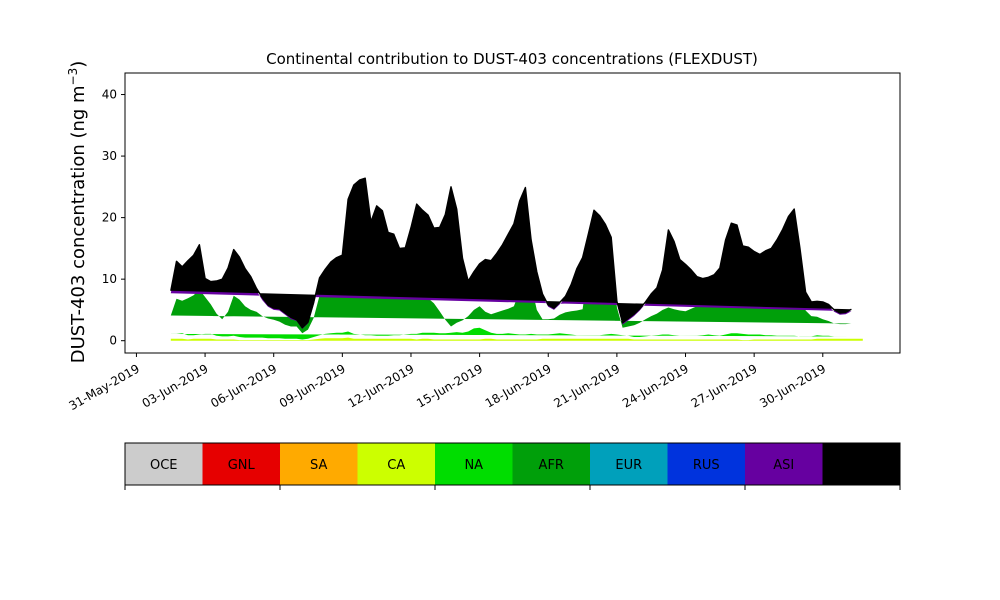  Describe the element at coordinates (109, 218) in the screenshot. I see `y-tick-label: 20` at that location.